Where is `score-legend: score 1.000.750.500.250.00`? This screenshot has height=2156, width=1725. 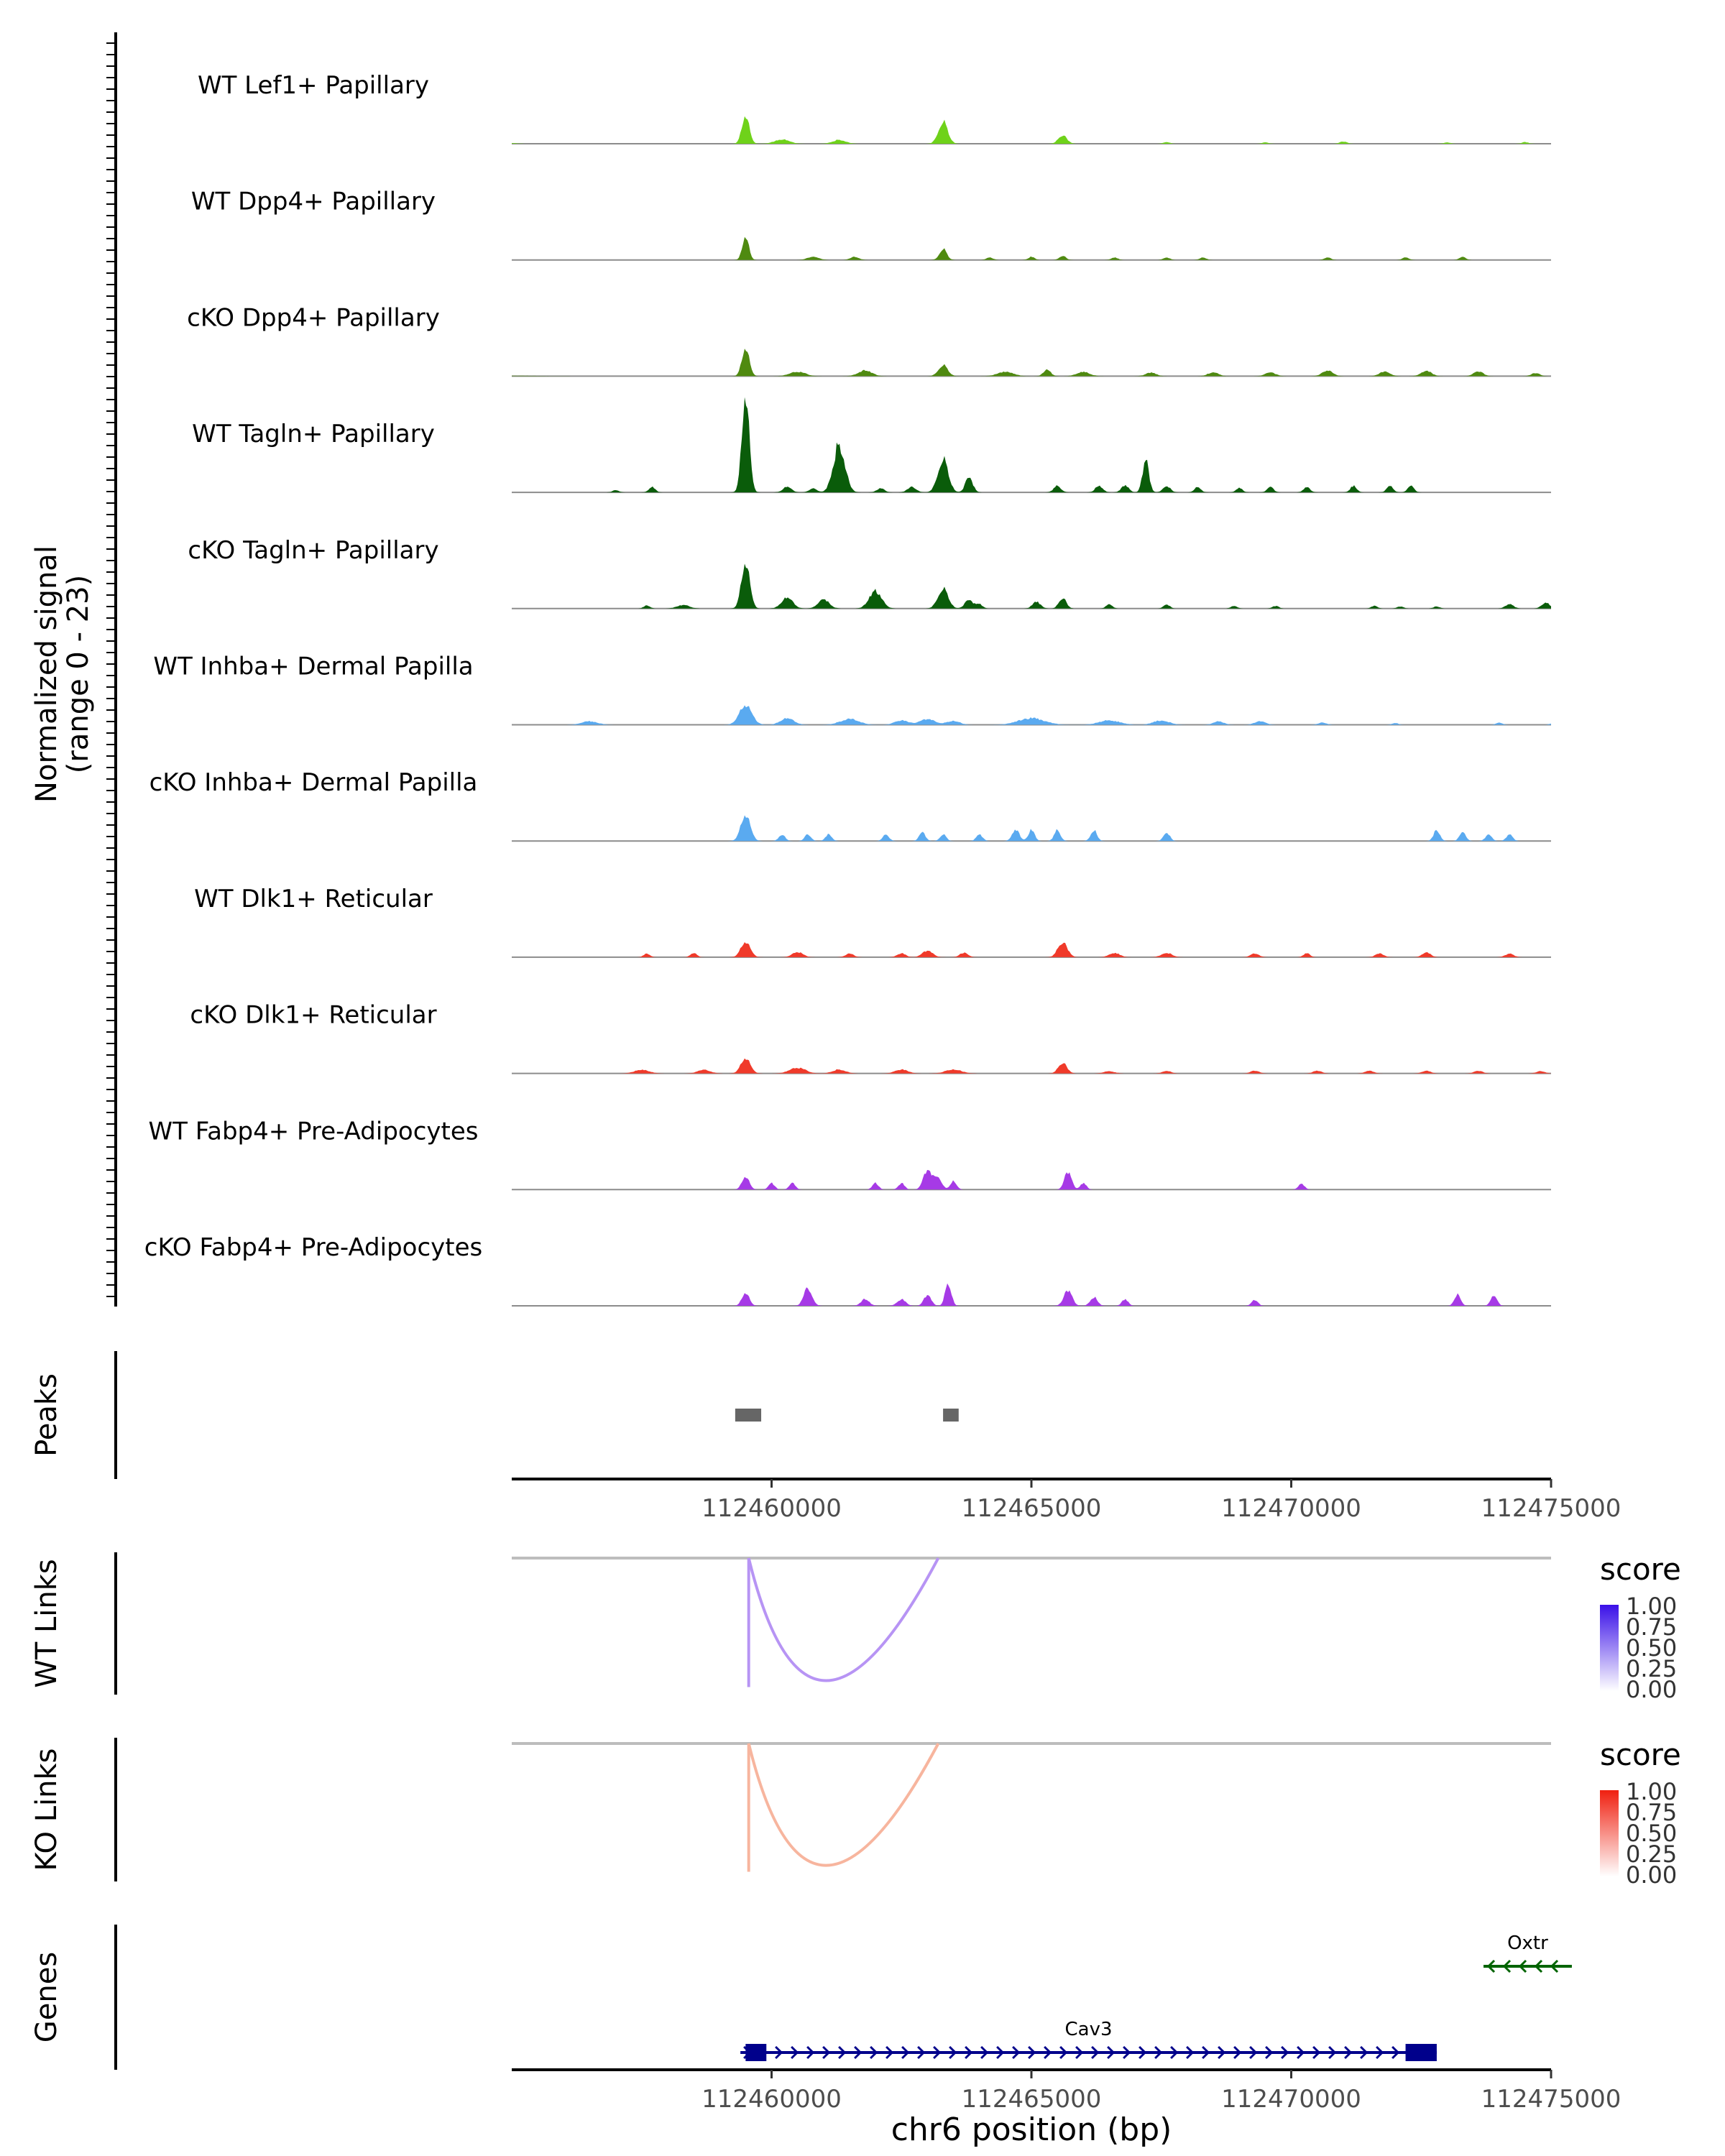 score-legend: score 1.000.750.500.250.00 is located at coordinates (1640, 1813).